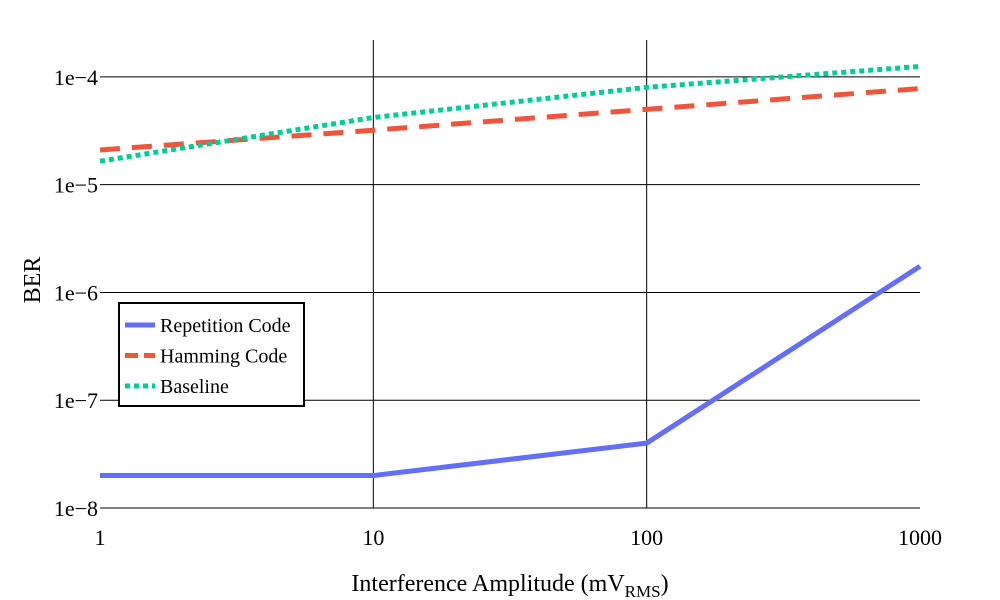 The width and height of the screenshot is (1000, 600). I want to click on y-axis-ticks: 1e−8 1e−7 1e−6 1e−5 1e−4, so click(76, 293).